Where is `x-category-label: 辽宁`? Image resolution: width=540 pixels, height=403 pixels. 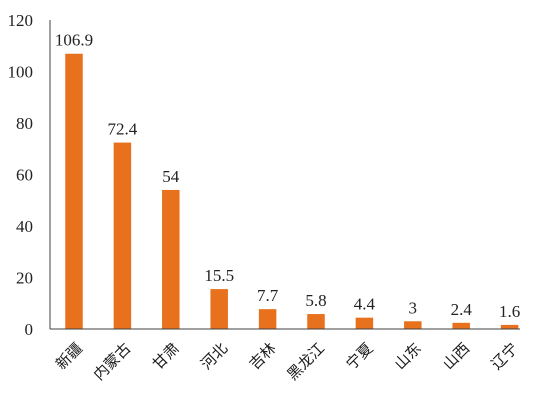 x-category-label: 辽宁 is located at coordinates (505, 356).